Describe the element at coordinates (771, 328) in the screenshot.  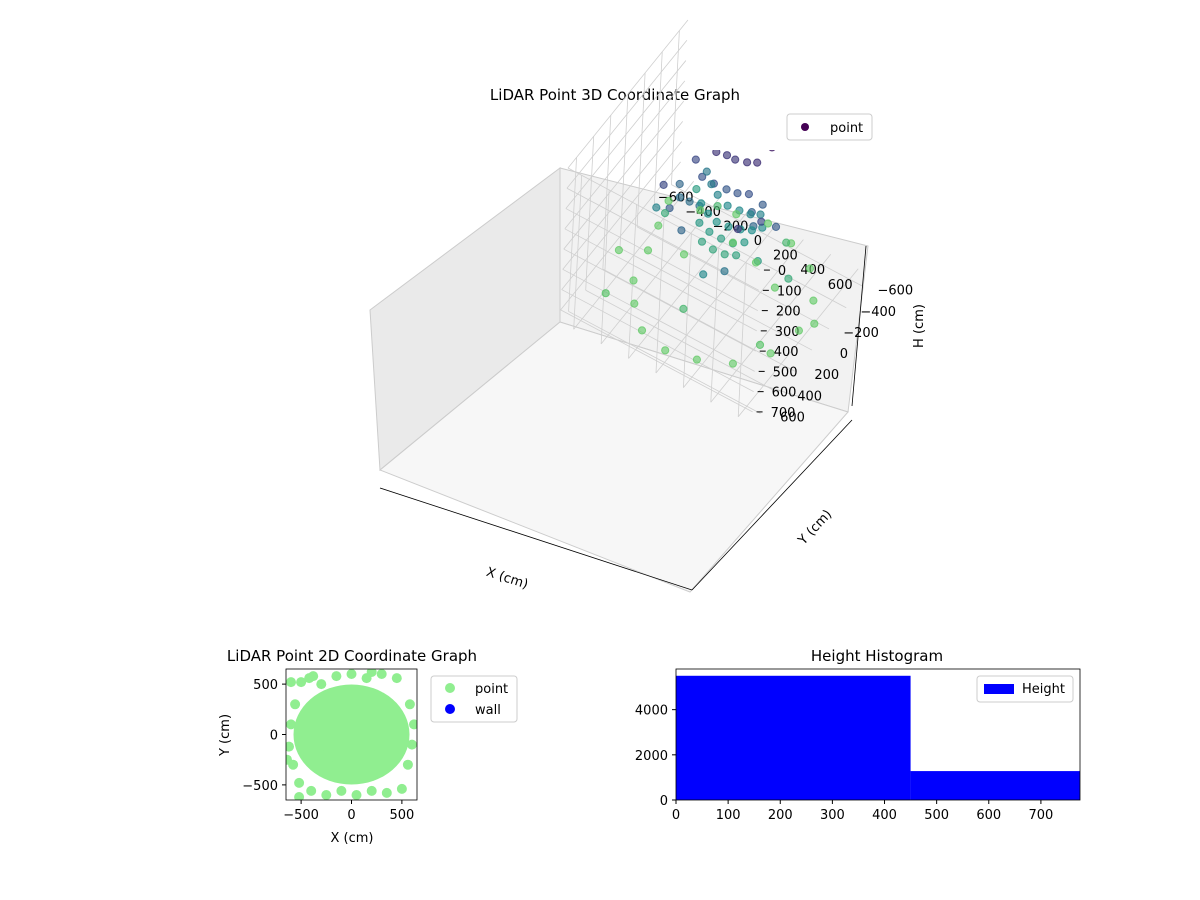
I see `grid-floor-x` at that location.